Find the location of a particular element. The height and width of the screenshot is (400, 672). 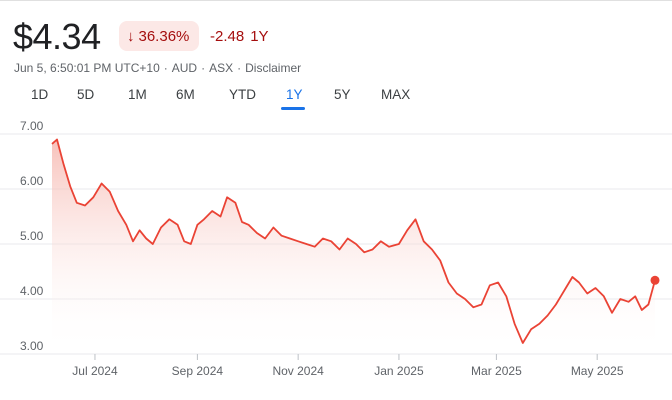

tab-1d: 1D is located at coordinates (40, 94).